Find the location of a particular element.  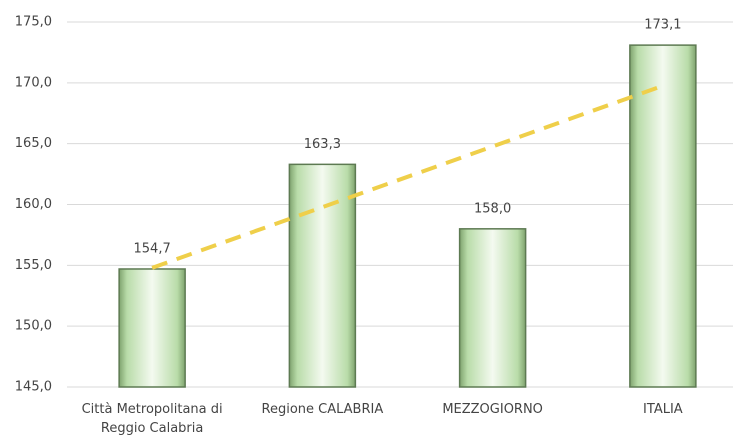

y-tick-label: 175,0 is located at coordinates (33, 22).